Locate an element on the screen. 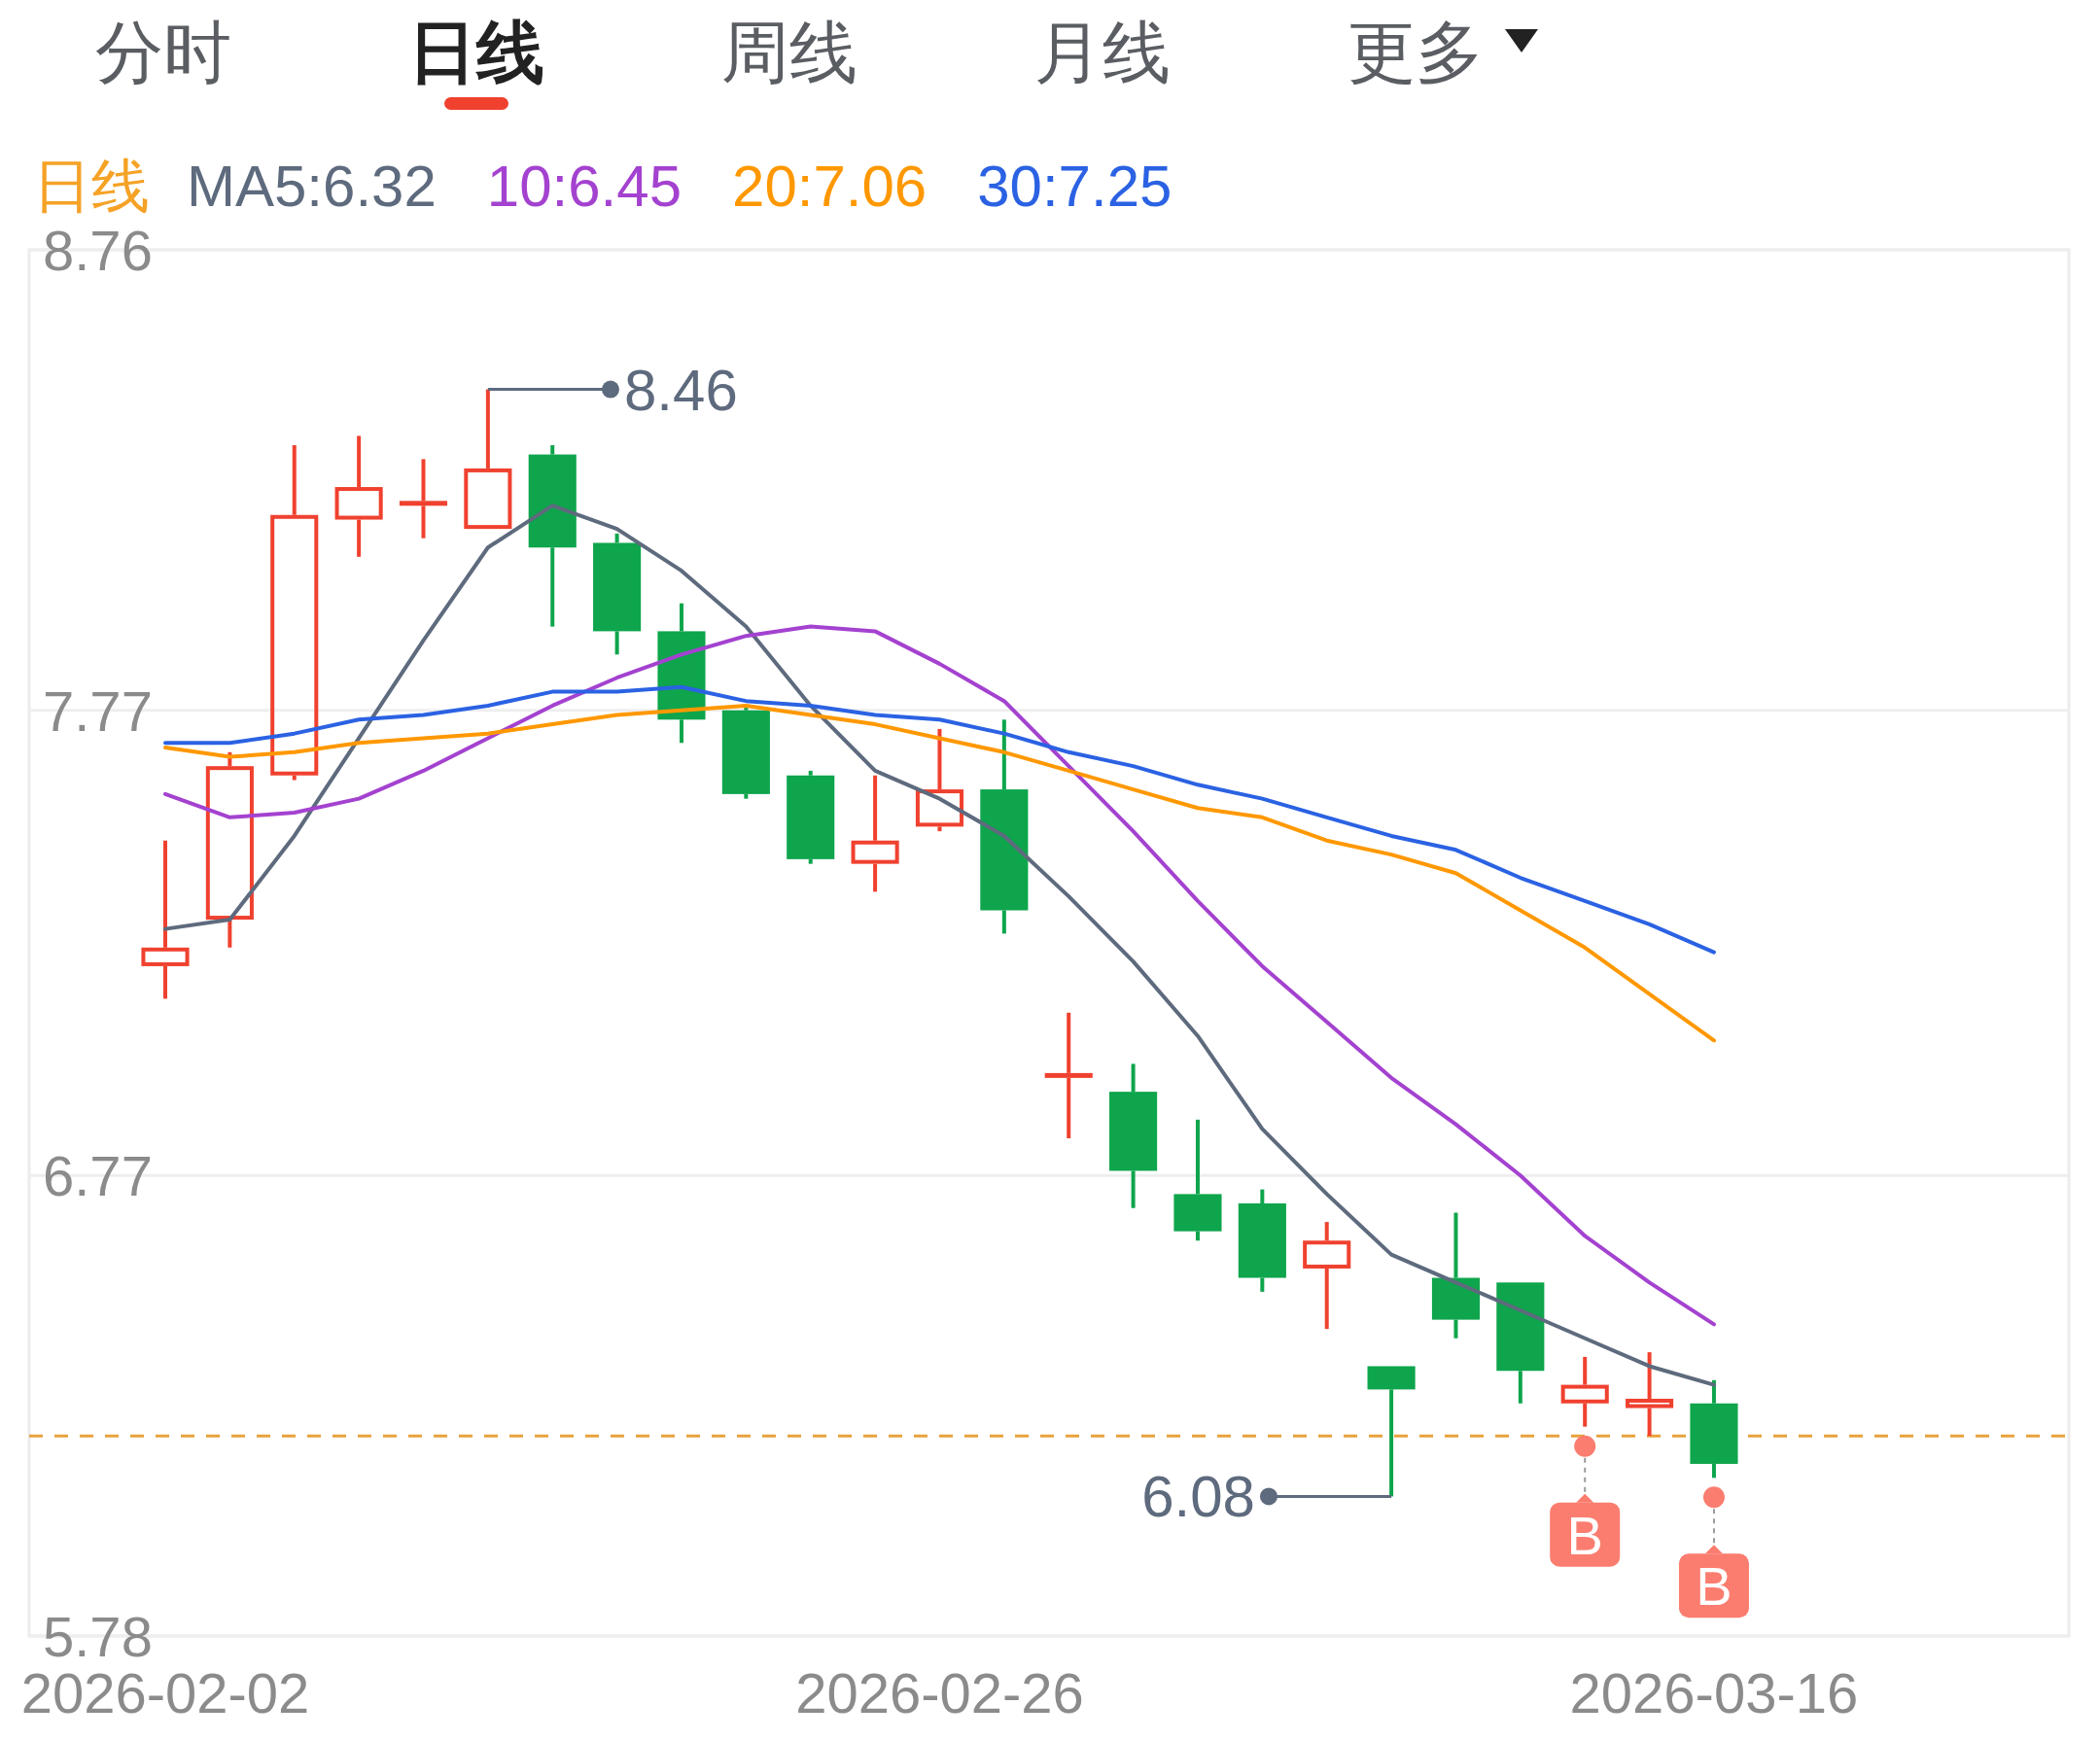 This screenshot has height=1740, width=2100. legend: 日线 MA5:6.32 10:6.45 20:7.06 30:7.25 is located at coordinates (602, 186).